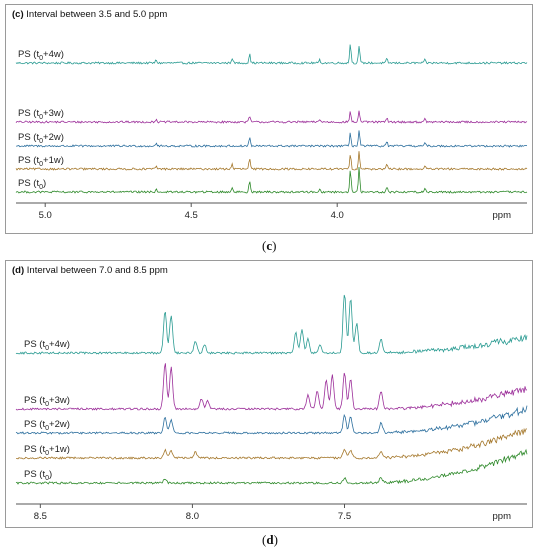 This screenshot has height=550, width=539. Describe the element at coordinates (18, 14) in the screenshot. I see `panel-c-title-letter: (c)` at that location.